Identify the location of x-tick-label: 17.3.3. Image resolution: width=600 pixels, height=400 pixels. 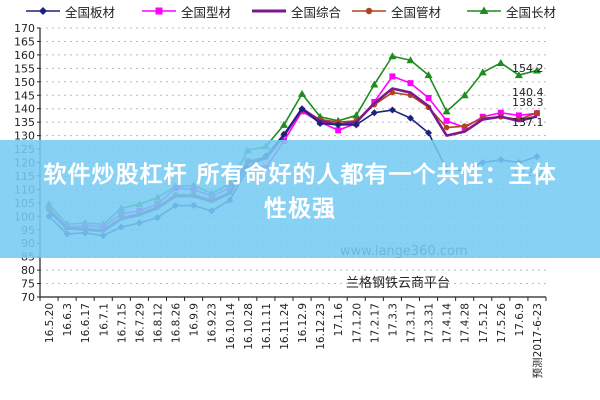
(393, 319).